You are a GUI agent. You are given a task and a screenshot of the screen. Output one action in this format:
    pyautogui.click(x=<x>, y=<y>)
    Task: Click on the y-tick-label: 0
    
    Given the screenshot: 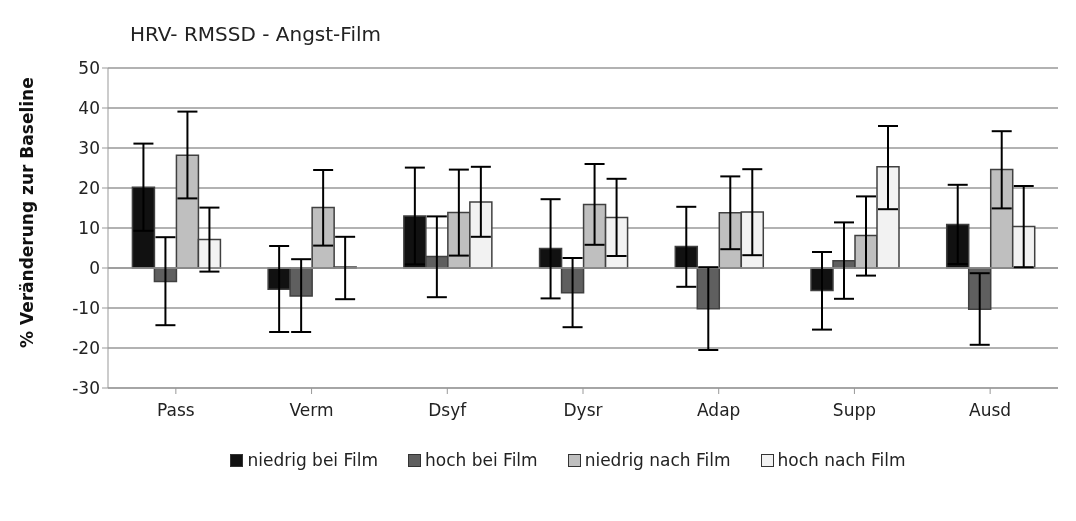 What is the action you would take?
    pyautogui.click(x=94, y=268)
    